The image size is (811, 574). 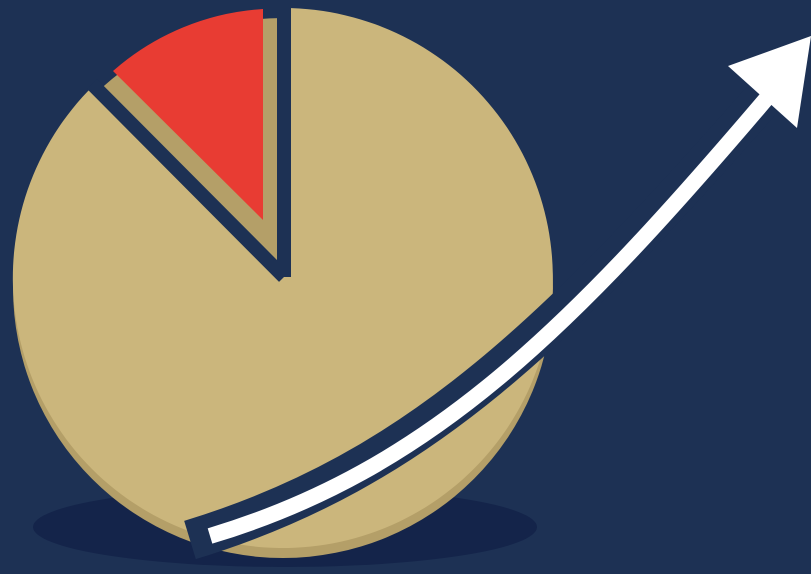 I want to click on rising-arrow-head, so click(x=769, y=82).